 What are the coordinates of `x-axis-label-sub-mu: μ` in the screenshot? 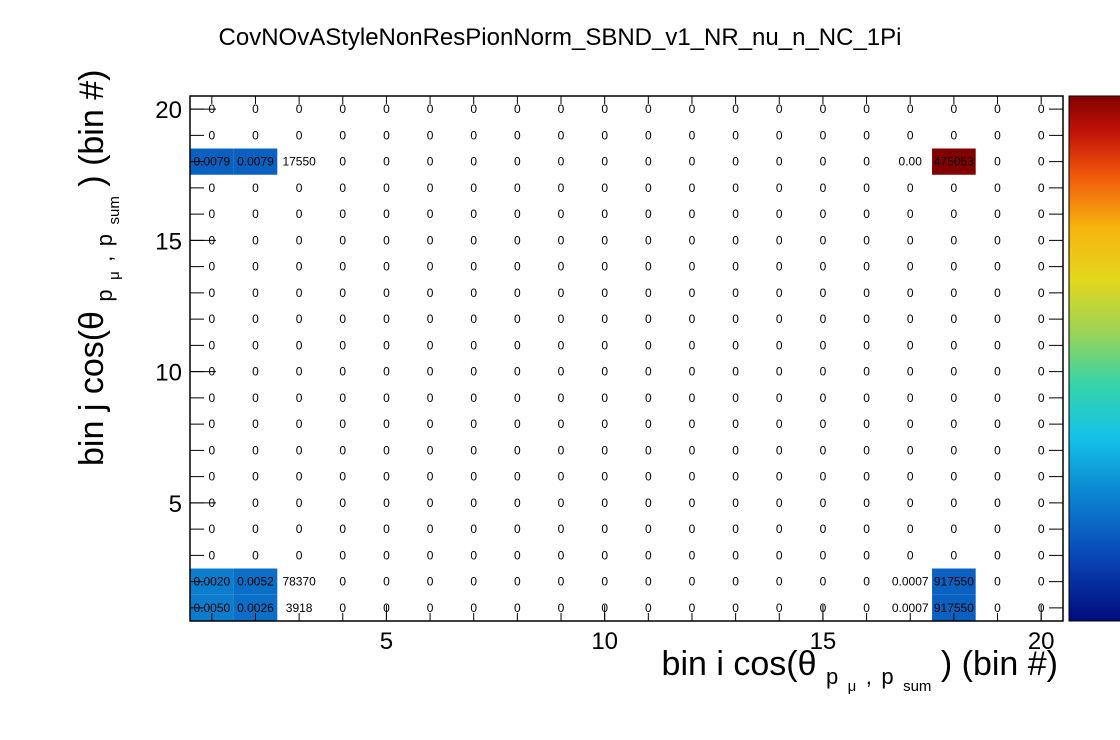 It's located at (852, 686).